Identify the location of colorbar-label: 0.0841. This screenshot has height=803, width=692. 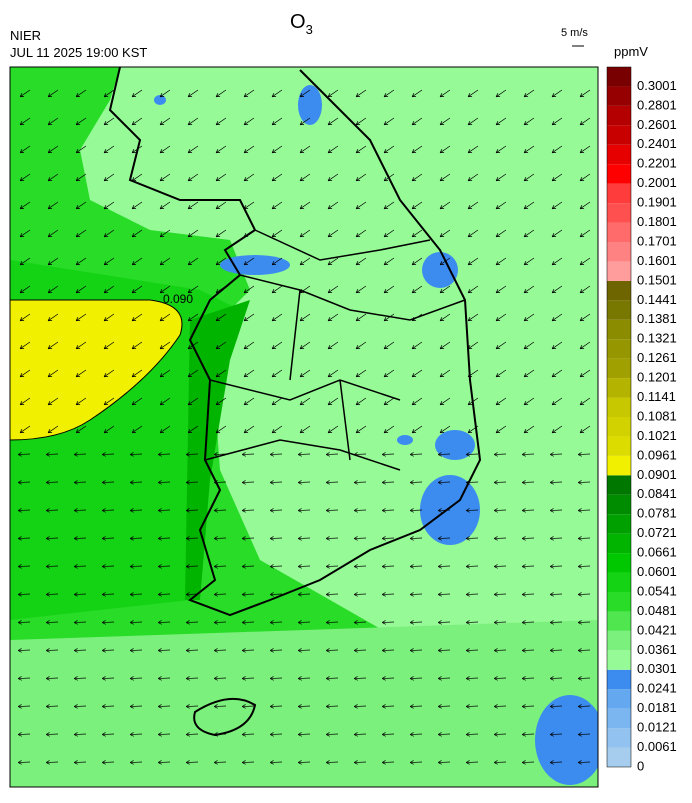
(657, 493).